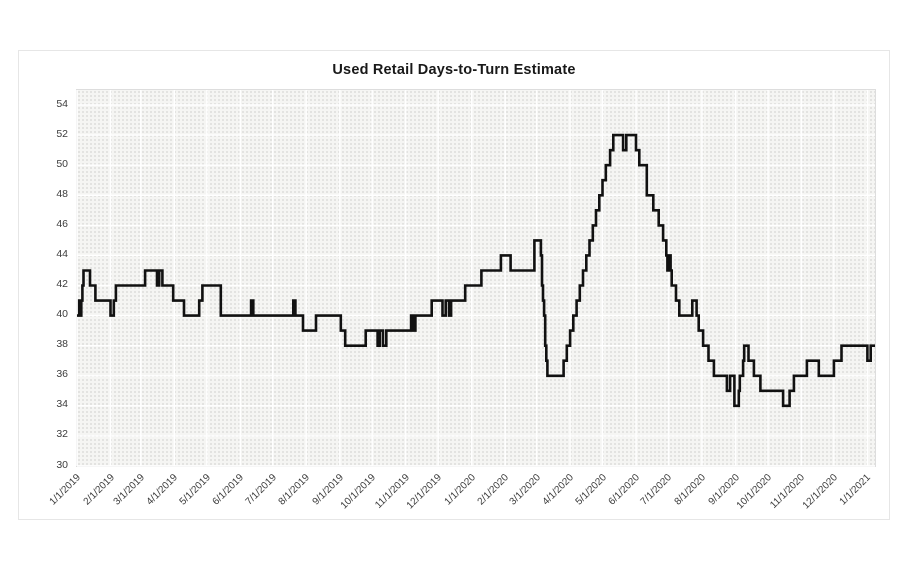 The width and height of the screenshot is (920, 575). Describe the element at coordinates (62, 223) in the screenshot. I see `y-tick-label: 46` at that location.